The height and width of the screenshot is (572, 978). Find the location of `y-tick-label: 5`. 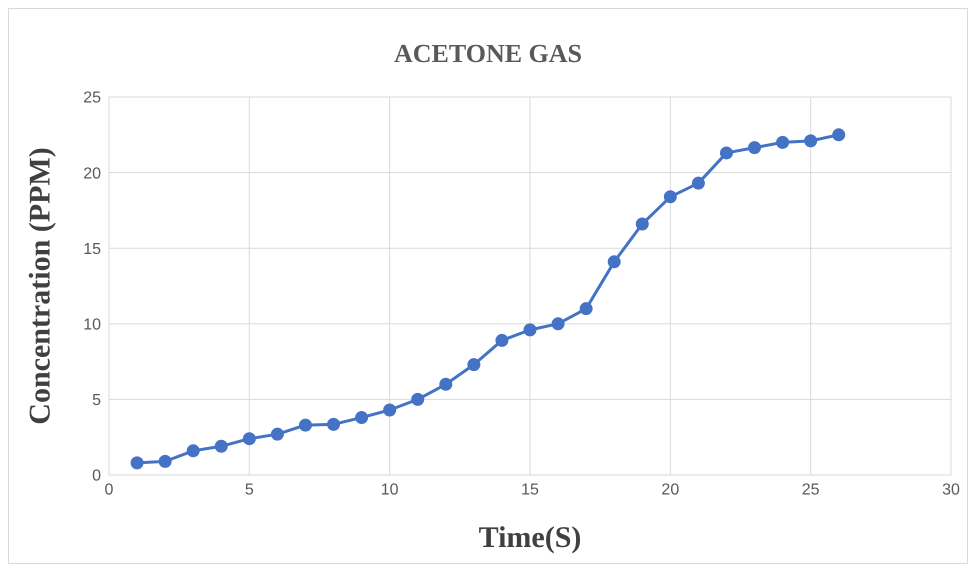

y-tick-label: 5 is located at coordinates (97, 401).